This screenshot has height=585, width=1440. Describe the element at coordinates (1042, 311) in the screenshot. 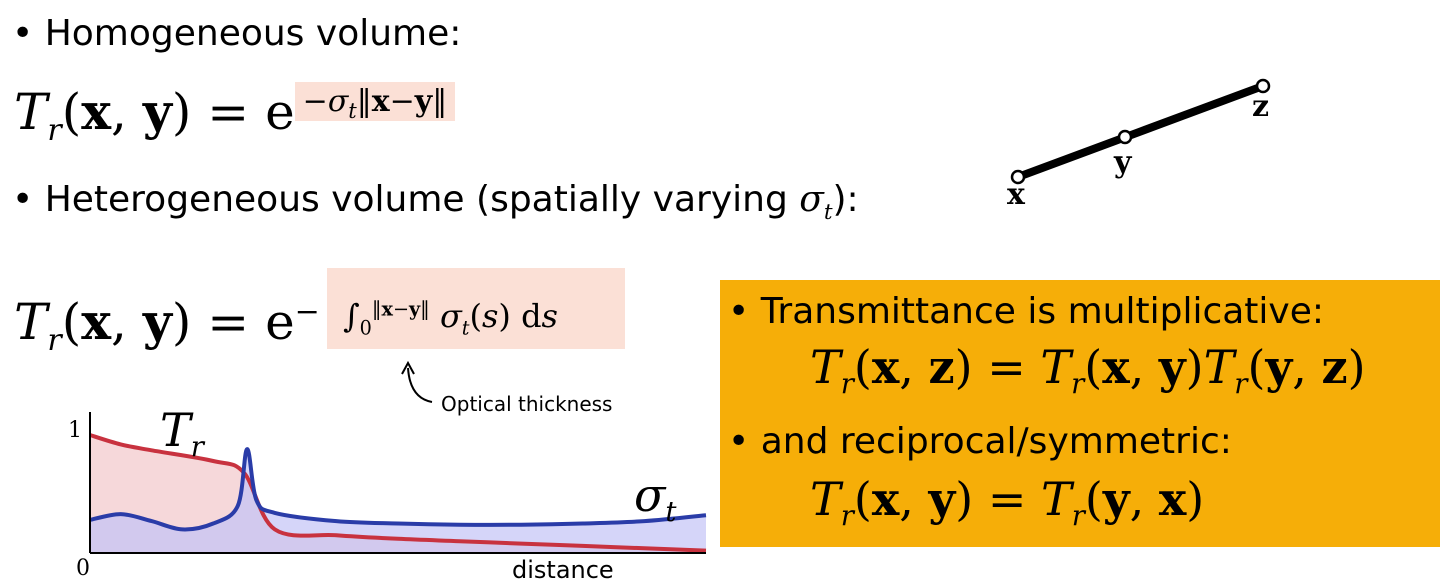

I see `bullet-multiplicative-text: Transmittance is multiplicative:` at that location.